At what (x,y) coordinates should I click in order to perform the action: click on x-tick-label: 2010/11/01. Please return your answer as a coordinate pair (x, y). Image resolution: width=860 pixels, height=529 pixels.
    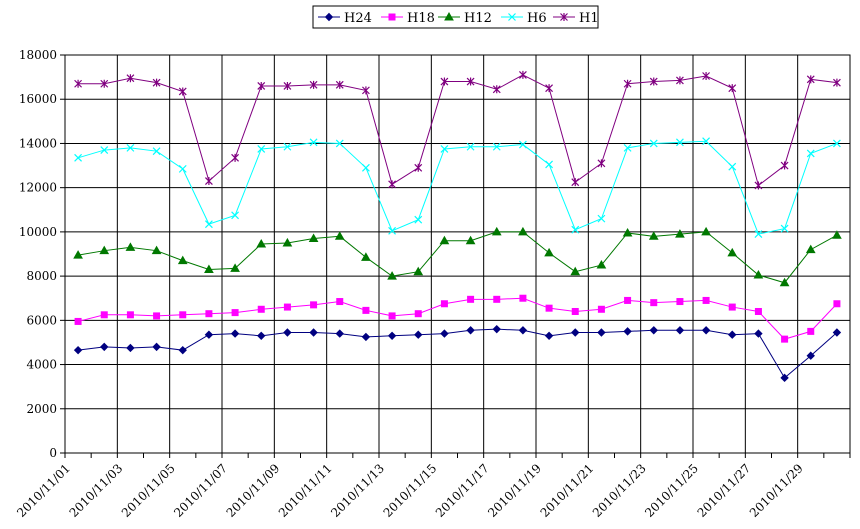
    Looking at the image, I should click on (43, 490).